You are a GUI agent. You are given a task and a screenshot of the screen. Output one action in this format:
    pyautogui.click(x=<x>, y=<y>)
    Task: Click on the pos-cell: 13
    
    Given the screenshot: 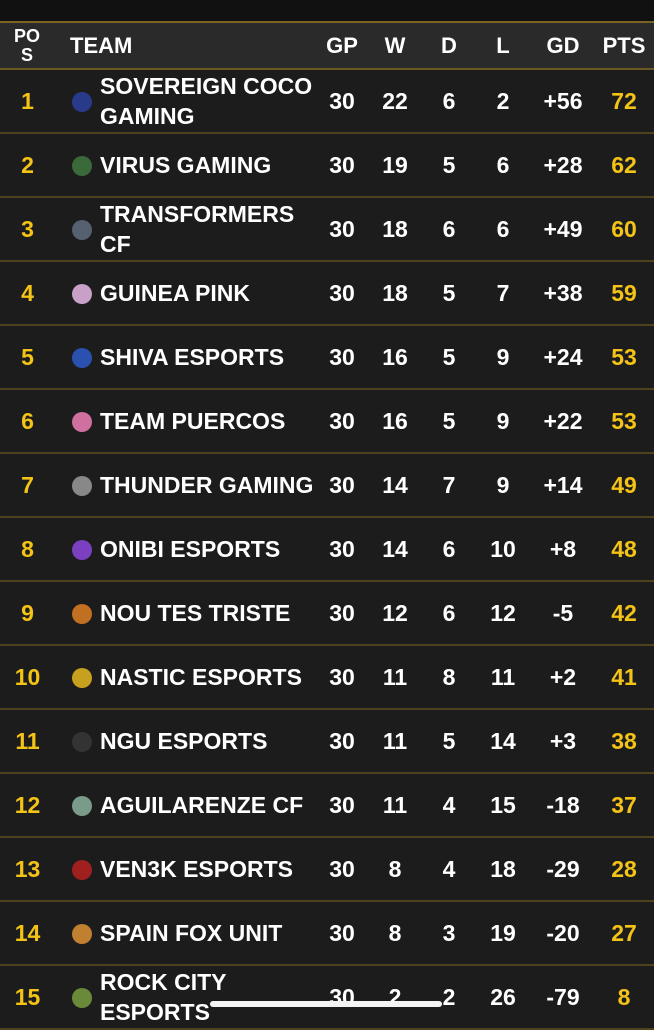 What is the action you would take?
    pyautogui.click(x=27, y=868)
    